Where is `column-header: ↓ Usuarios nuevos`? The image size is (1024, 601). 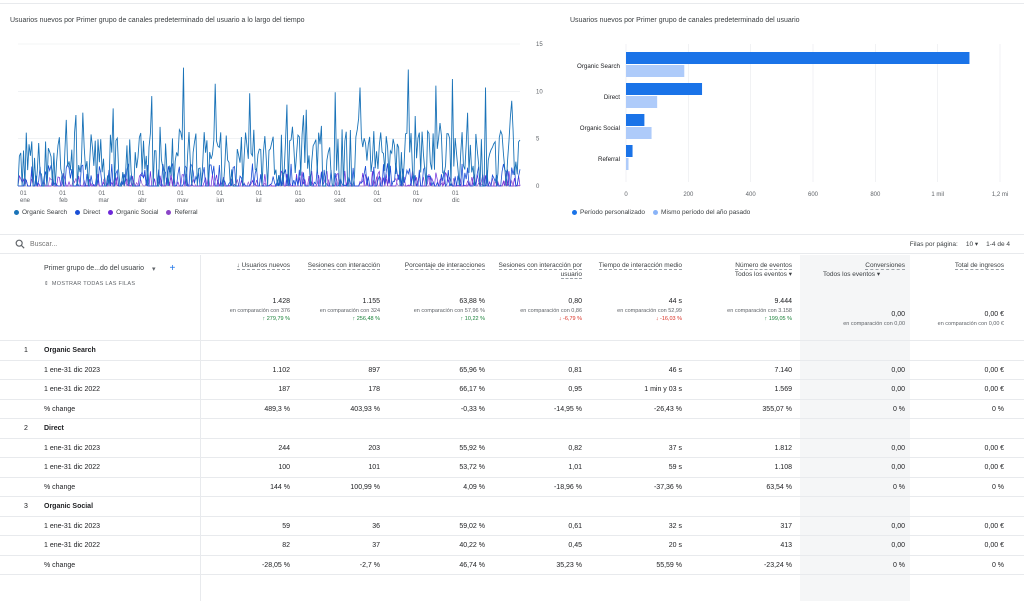
column-header: ↓ Usuarios nuevos is located at coordinates (263, 266).